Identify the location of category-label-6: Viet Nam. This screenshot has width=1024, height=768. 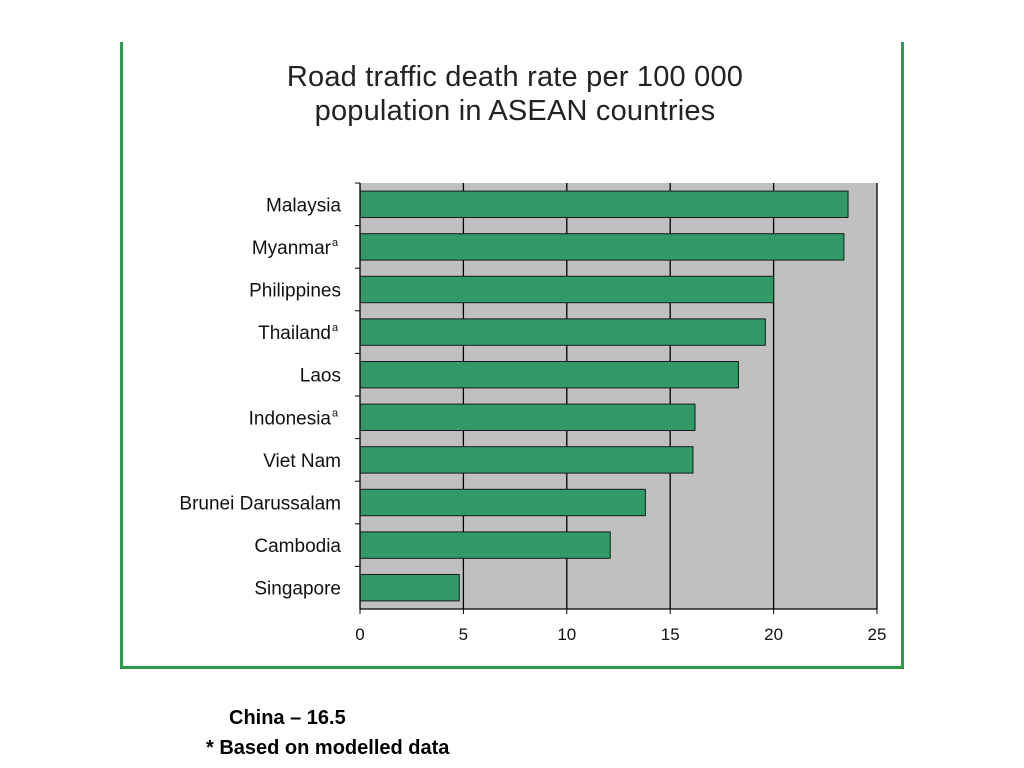
(302, 461).